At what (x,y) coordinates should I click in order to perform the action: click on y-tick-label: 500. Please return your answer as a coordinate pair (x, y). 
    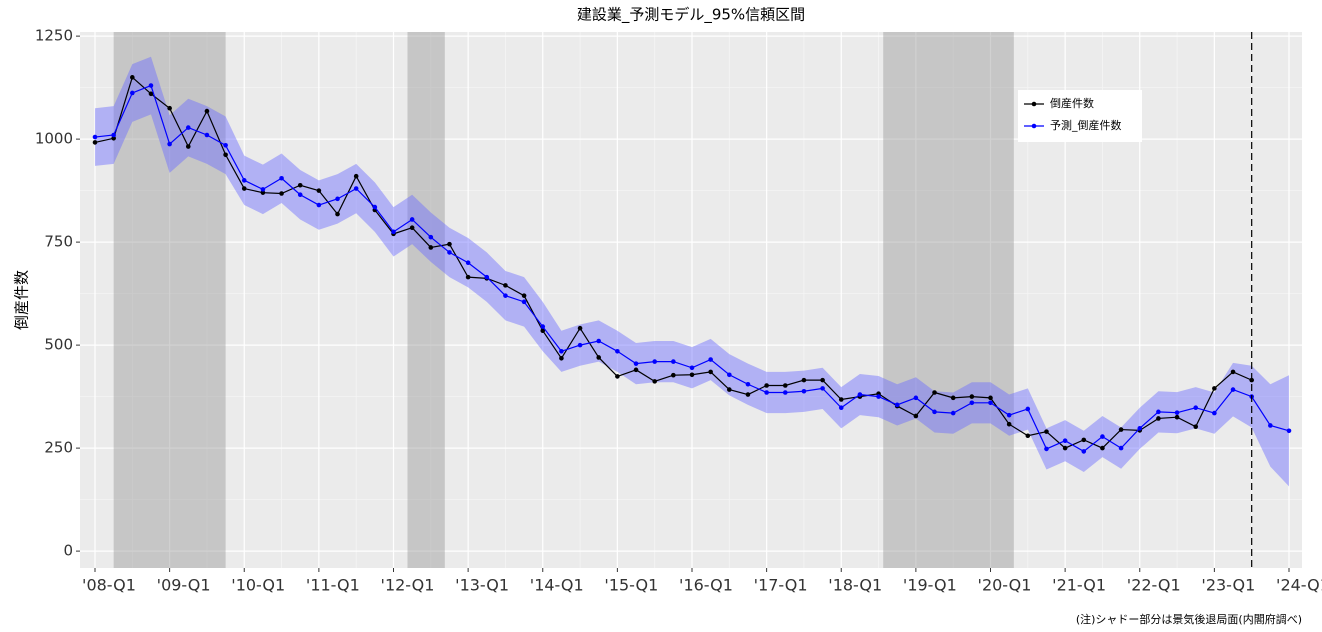
    Looking at the image, I should click on (58, 345).